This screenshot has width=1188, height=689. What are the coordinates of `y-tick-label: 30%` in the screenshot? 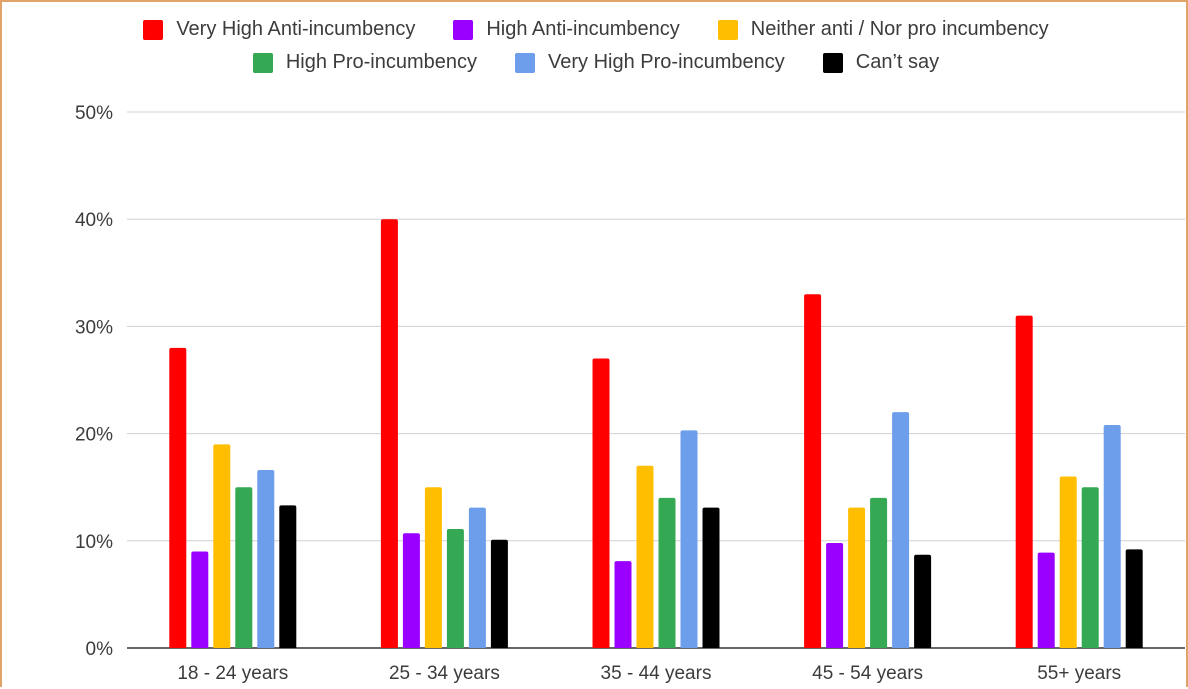 It's located at (94, 327).